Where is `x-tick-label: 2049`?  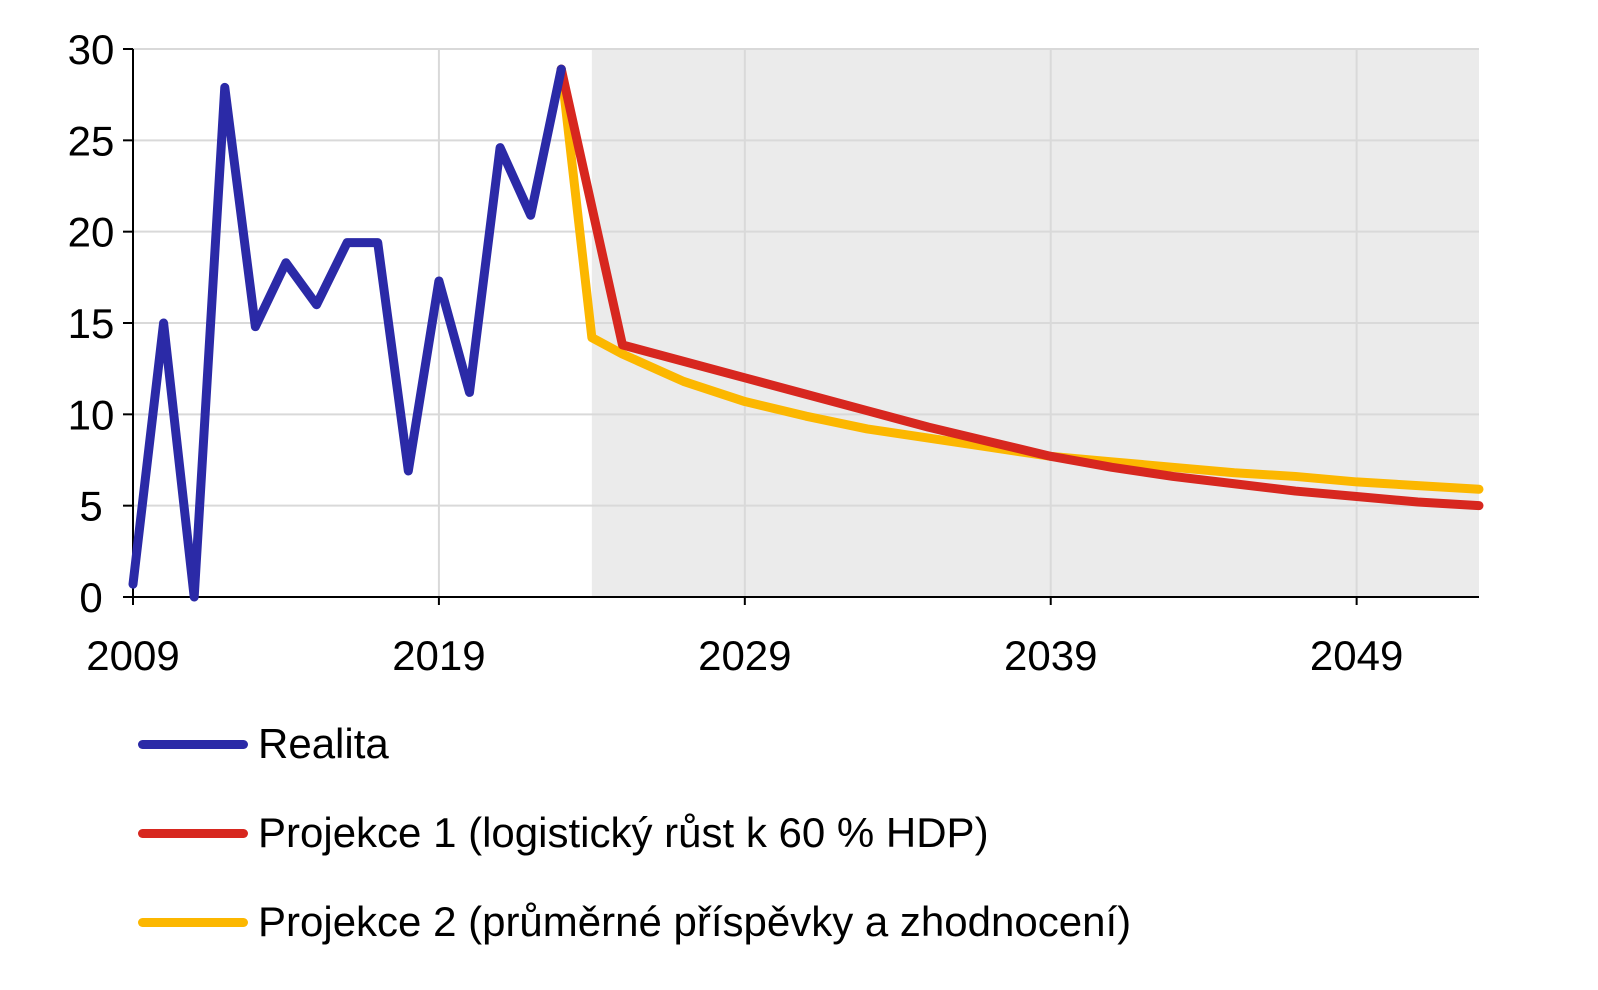 x-tick-label: 2049 is located at coordinates (1356, 655).